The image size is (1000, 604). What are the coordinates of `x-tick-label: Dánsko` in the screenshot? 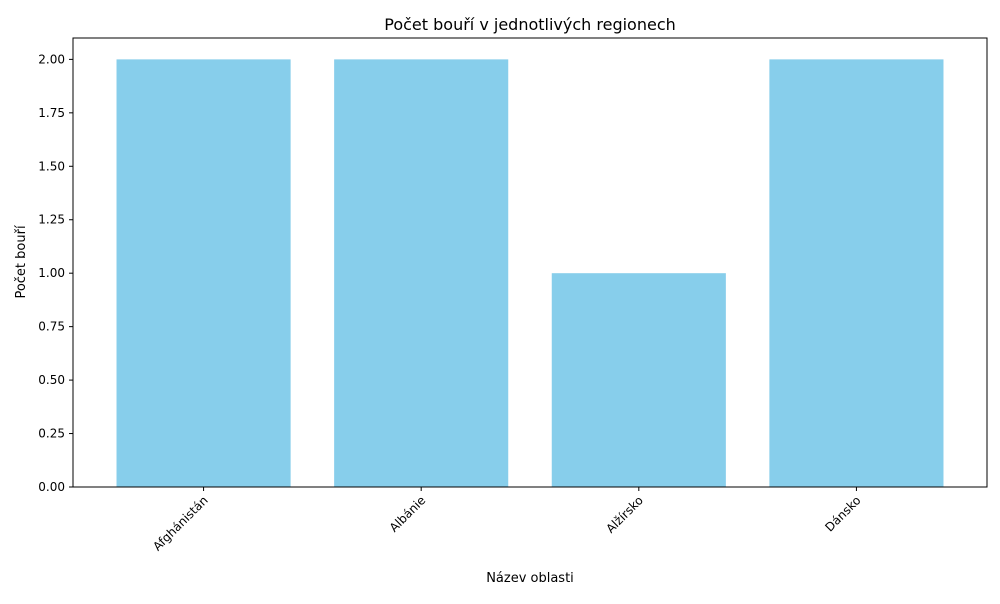 It's located at (842, 513).